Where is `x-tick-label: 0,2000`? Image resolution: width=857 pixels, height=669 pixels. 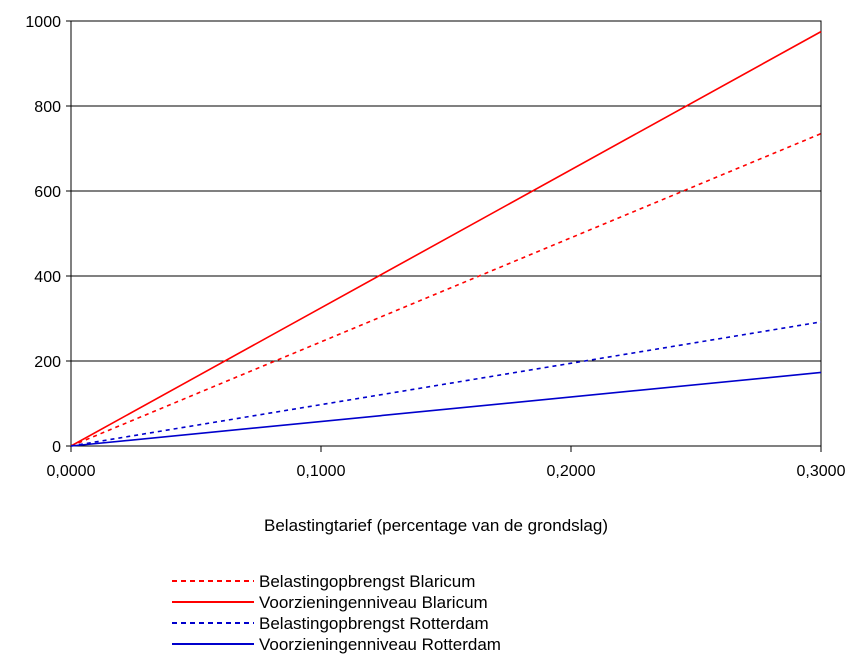 x-tick-label: 0,2000 is located at coordinates (571, 471).